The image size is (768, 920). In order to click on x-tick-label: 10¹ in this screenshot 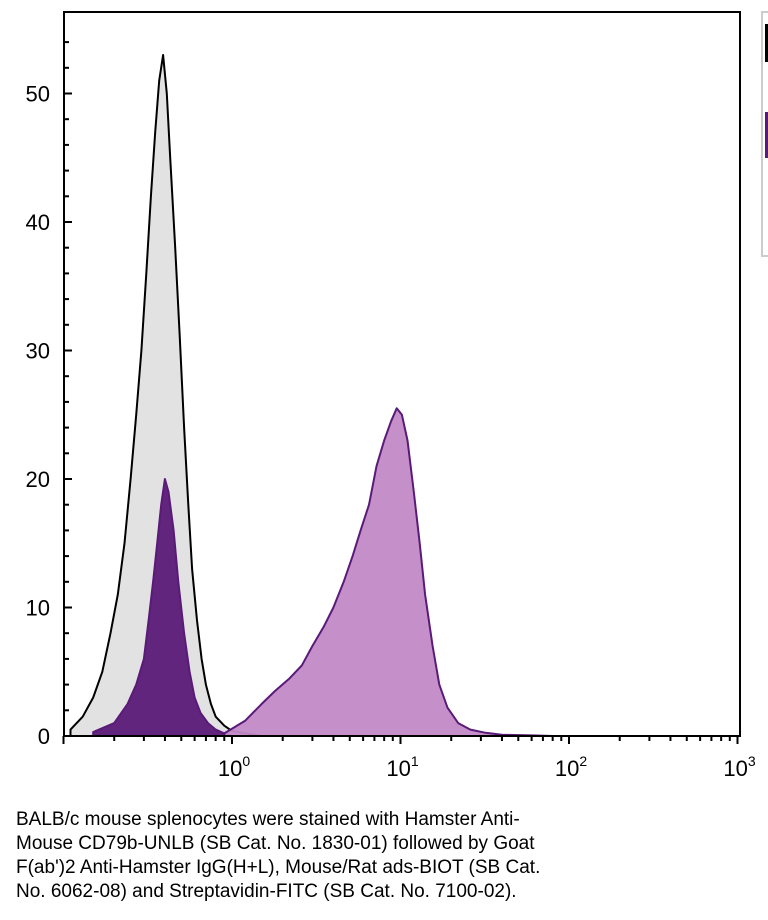, I will do `click(402, 767)`.